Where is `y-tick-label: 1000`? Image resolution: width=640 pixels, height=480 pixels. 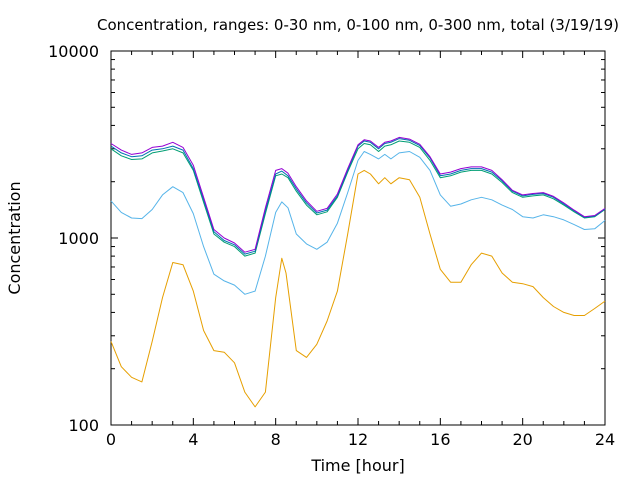
y-tick-label: 1000 is located at coordinates (78, 238).